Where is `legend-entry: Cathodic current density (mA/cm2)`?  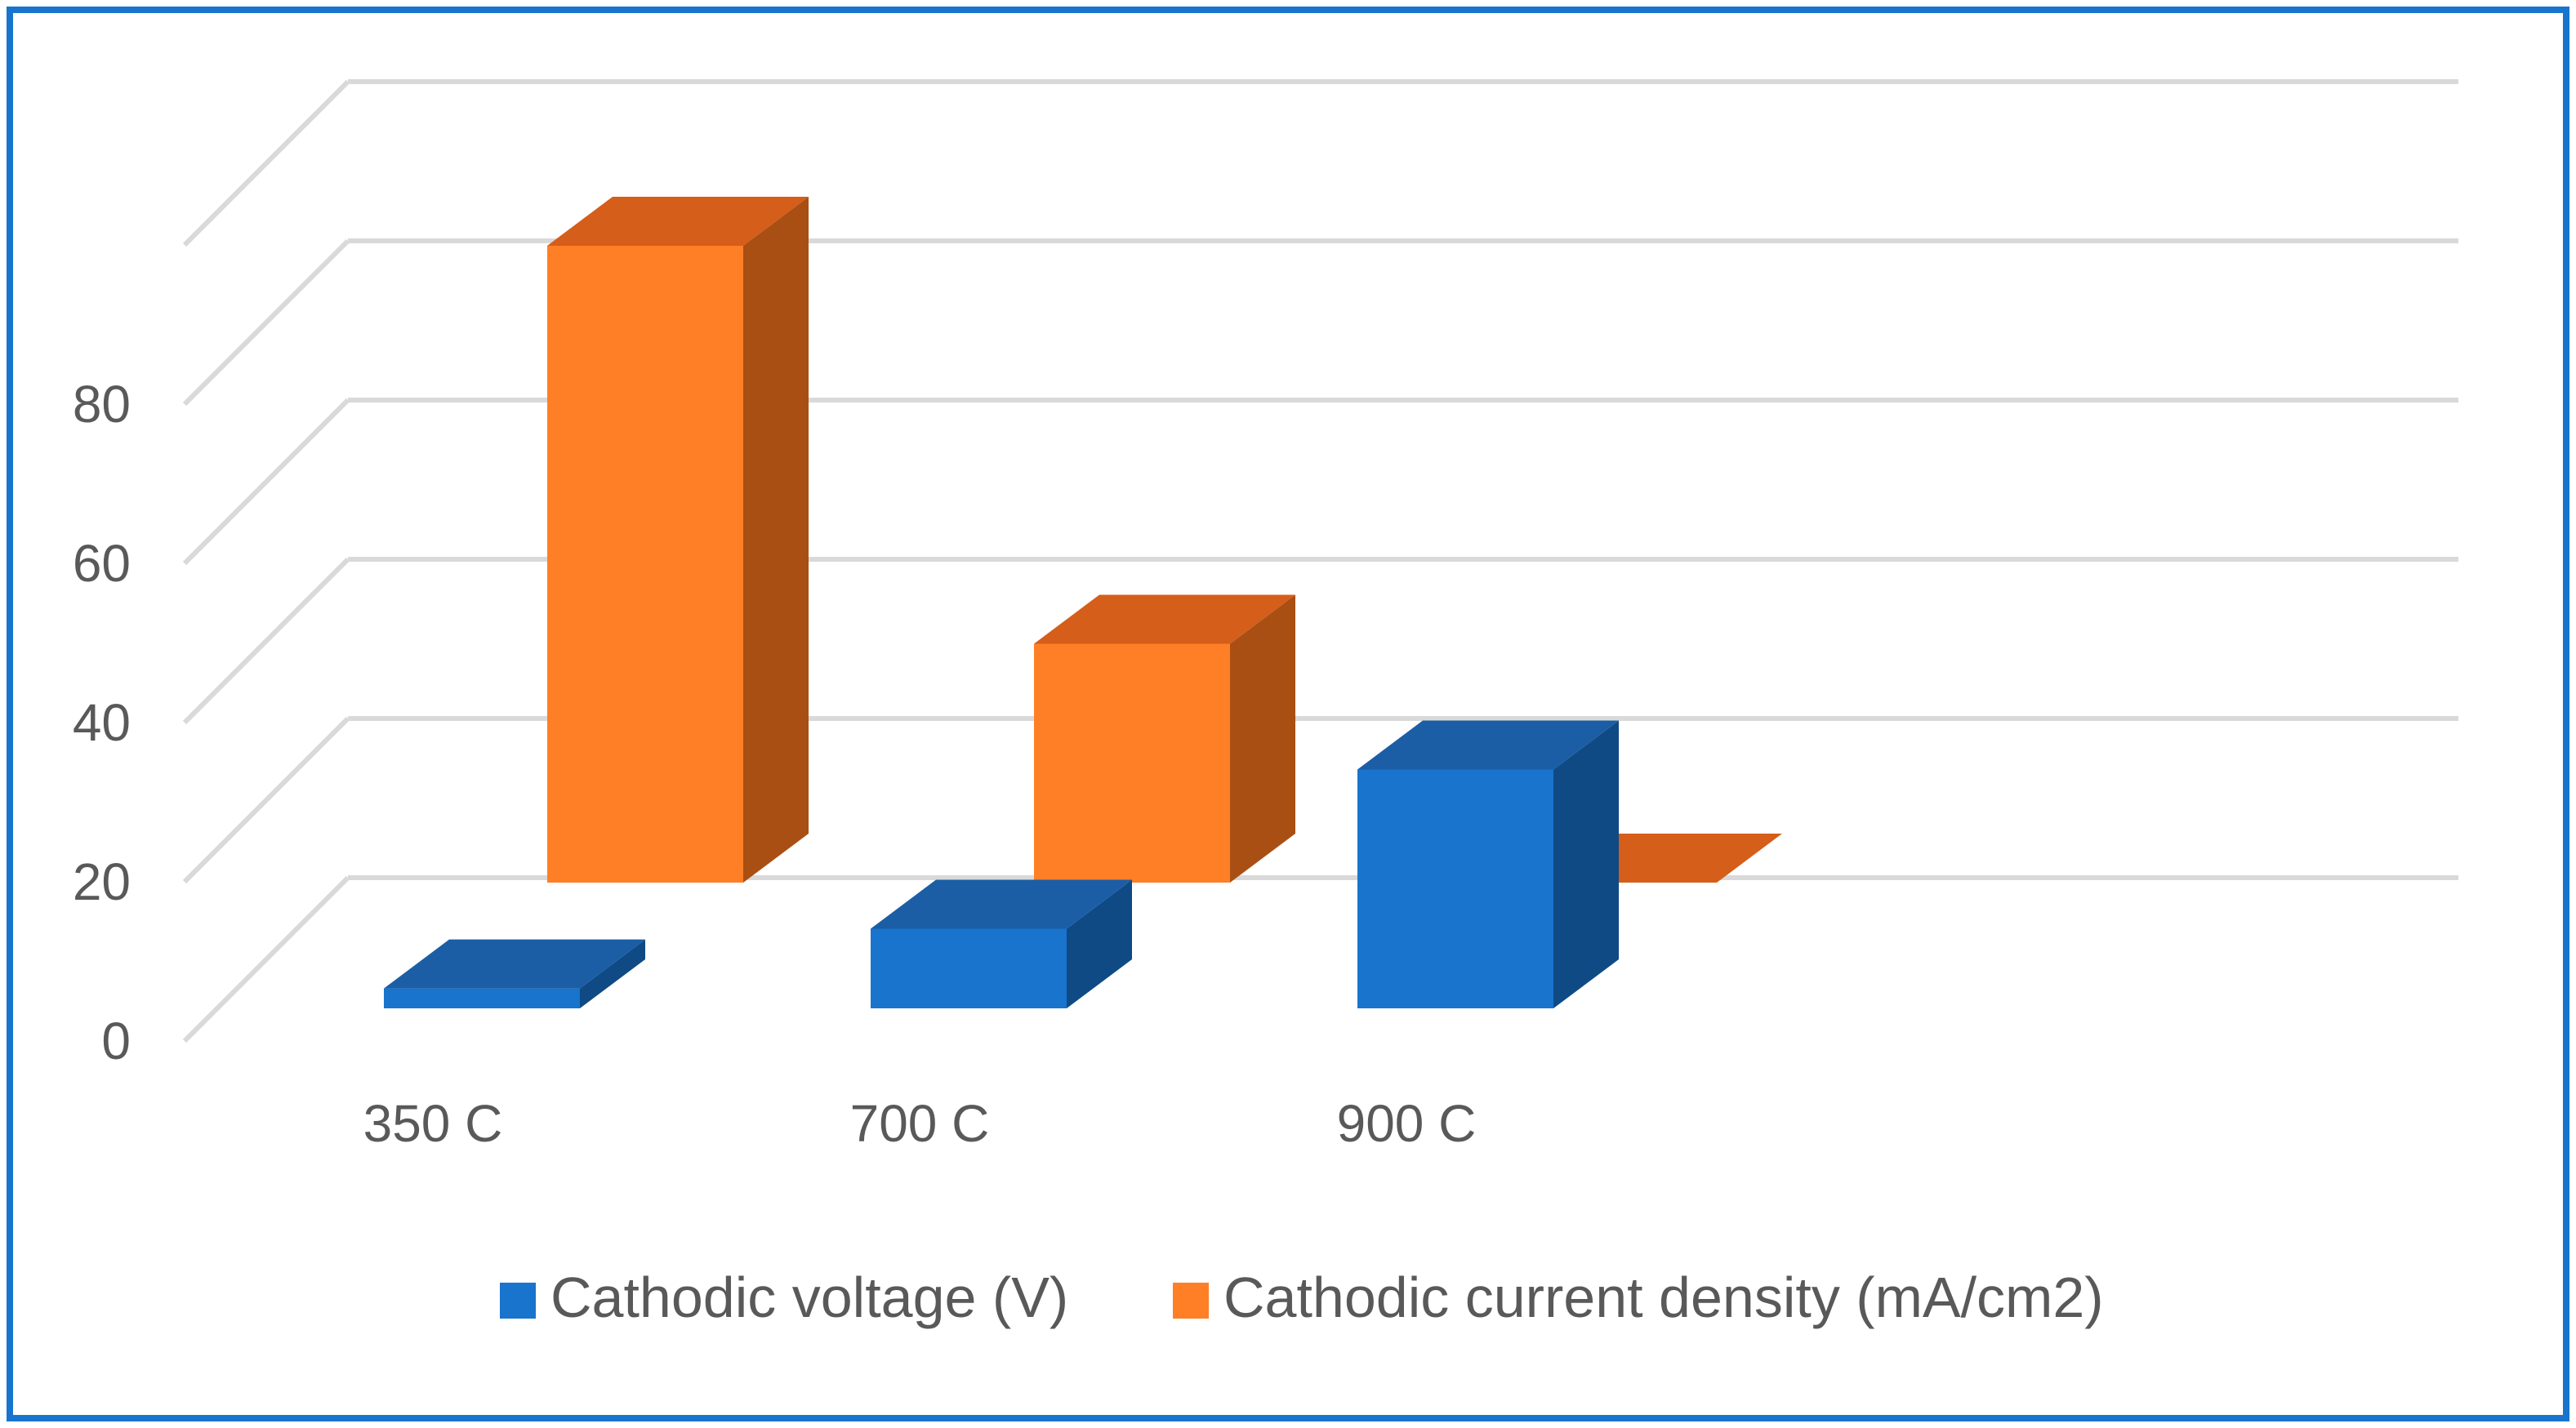
legend-entry: Cathodic current density (mA/cm2) is located at coordinates (1638, 1297).